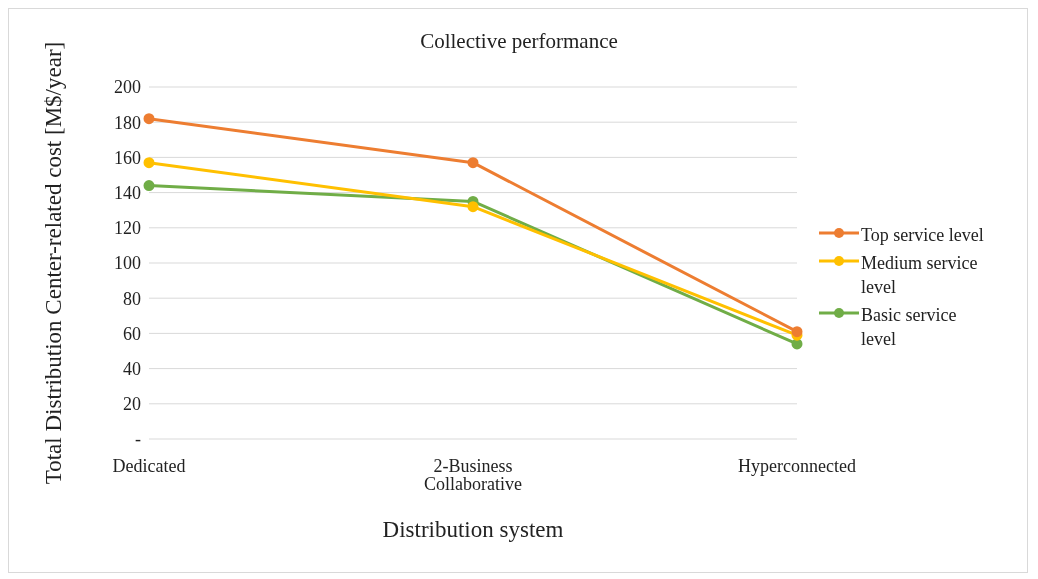  I want to click on y-tick-label: 20, so click(132, 404).